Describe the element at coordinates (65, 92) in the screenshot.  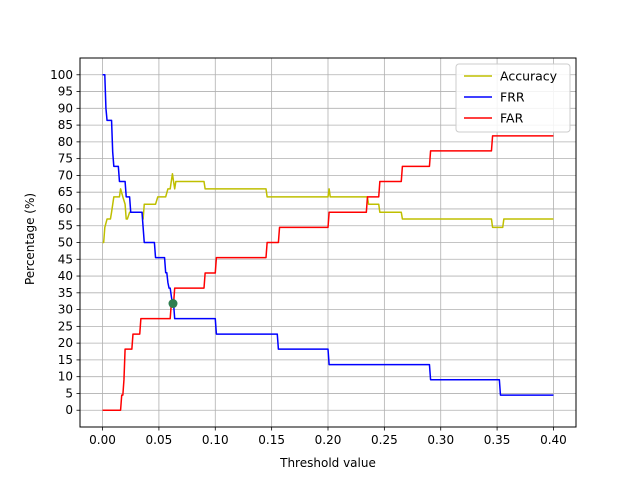
I see `y-tick-label: 95` at that location.